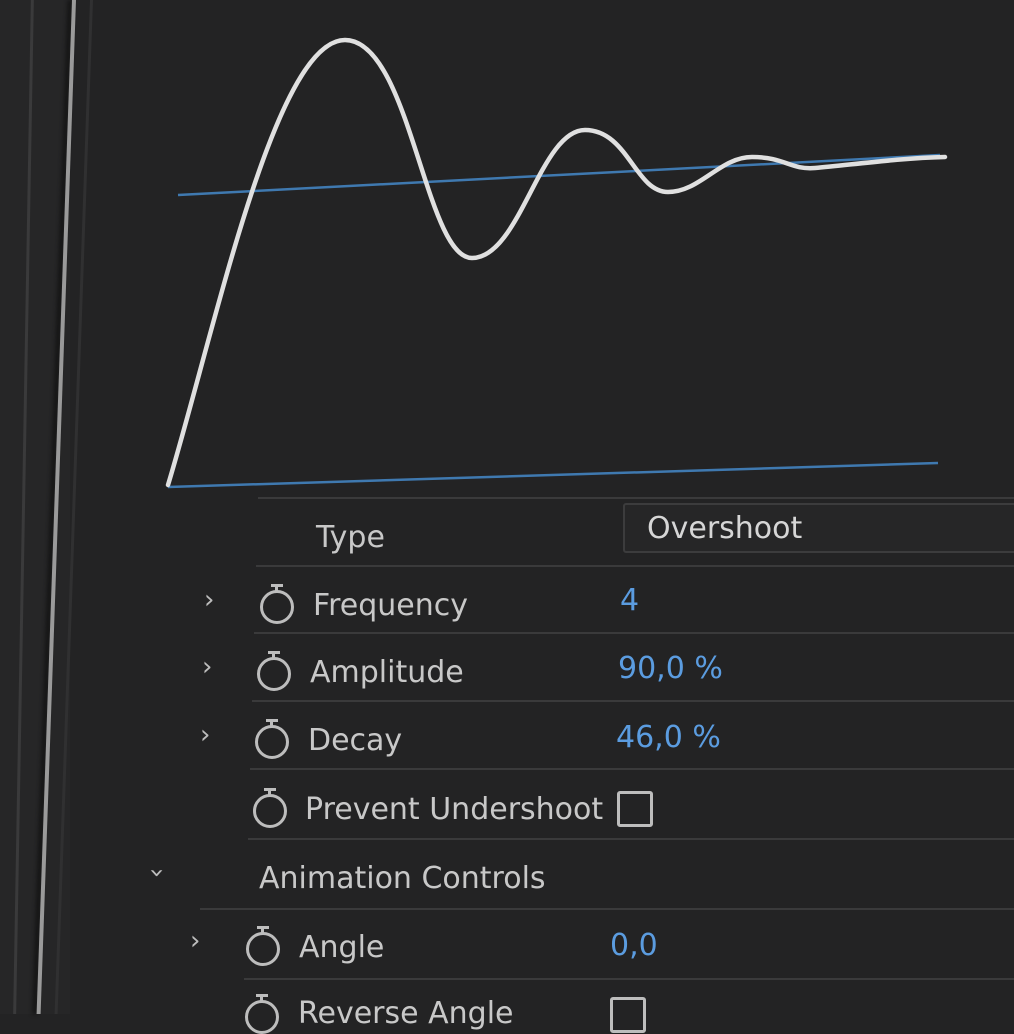 This screenshot has height=1034, width=1014. Describe the element at coordinates (350, 537) in the screenshot. I see `type-label: Type` at that location.